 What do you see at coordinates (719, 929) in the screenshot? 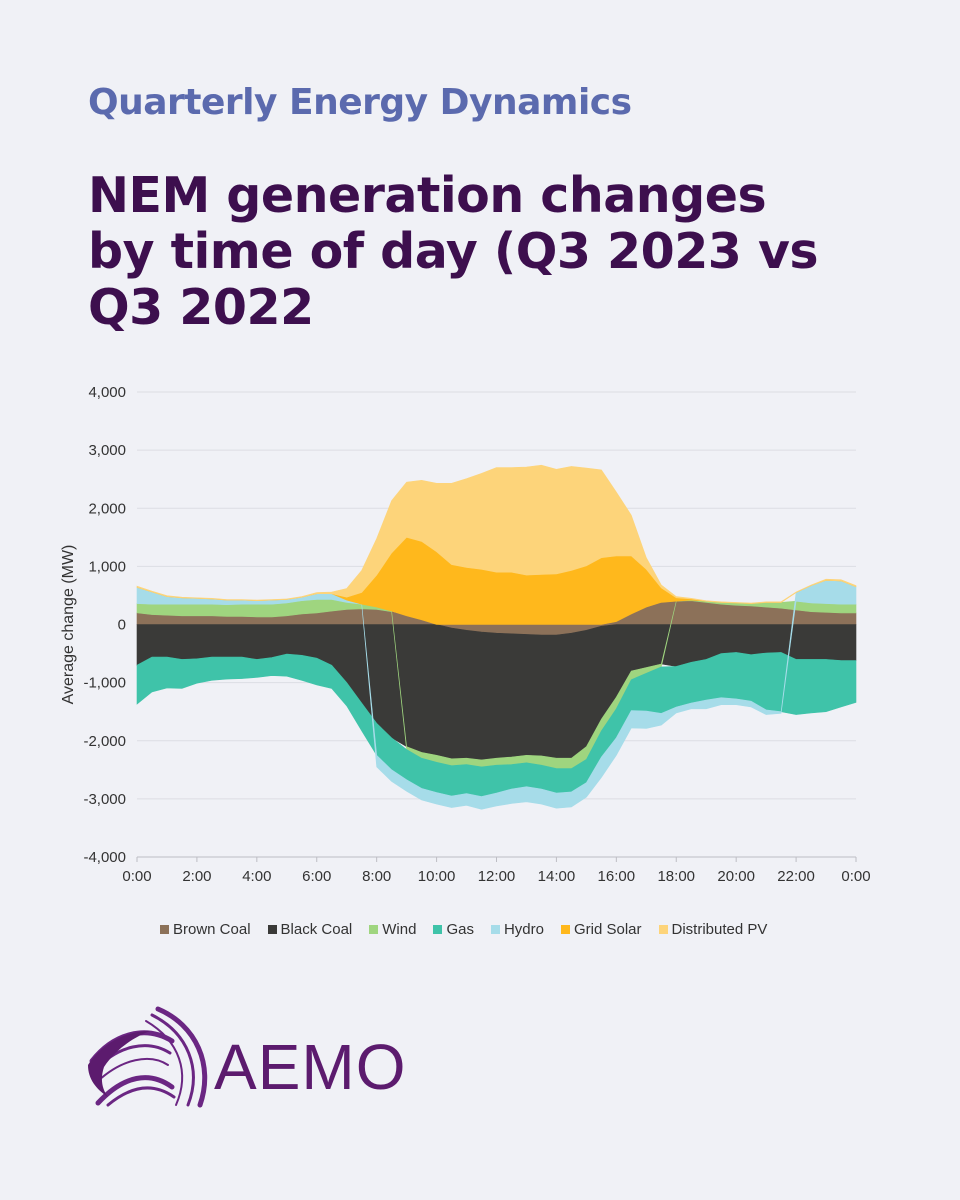
I see `legend-label: Distributed PV` at bounding box center [719, 929].